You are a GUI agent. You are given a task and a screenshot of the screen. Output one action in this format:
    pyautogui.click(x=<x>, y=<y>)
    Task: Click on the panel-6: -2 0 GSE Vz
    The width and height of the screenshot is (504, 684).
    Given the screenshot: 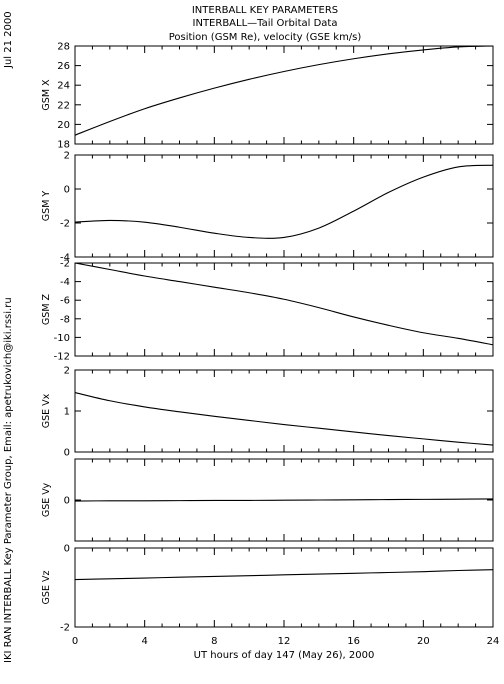 What is the action you would take?
    pyautogui.click(x=267, y=589)
    